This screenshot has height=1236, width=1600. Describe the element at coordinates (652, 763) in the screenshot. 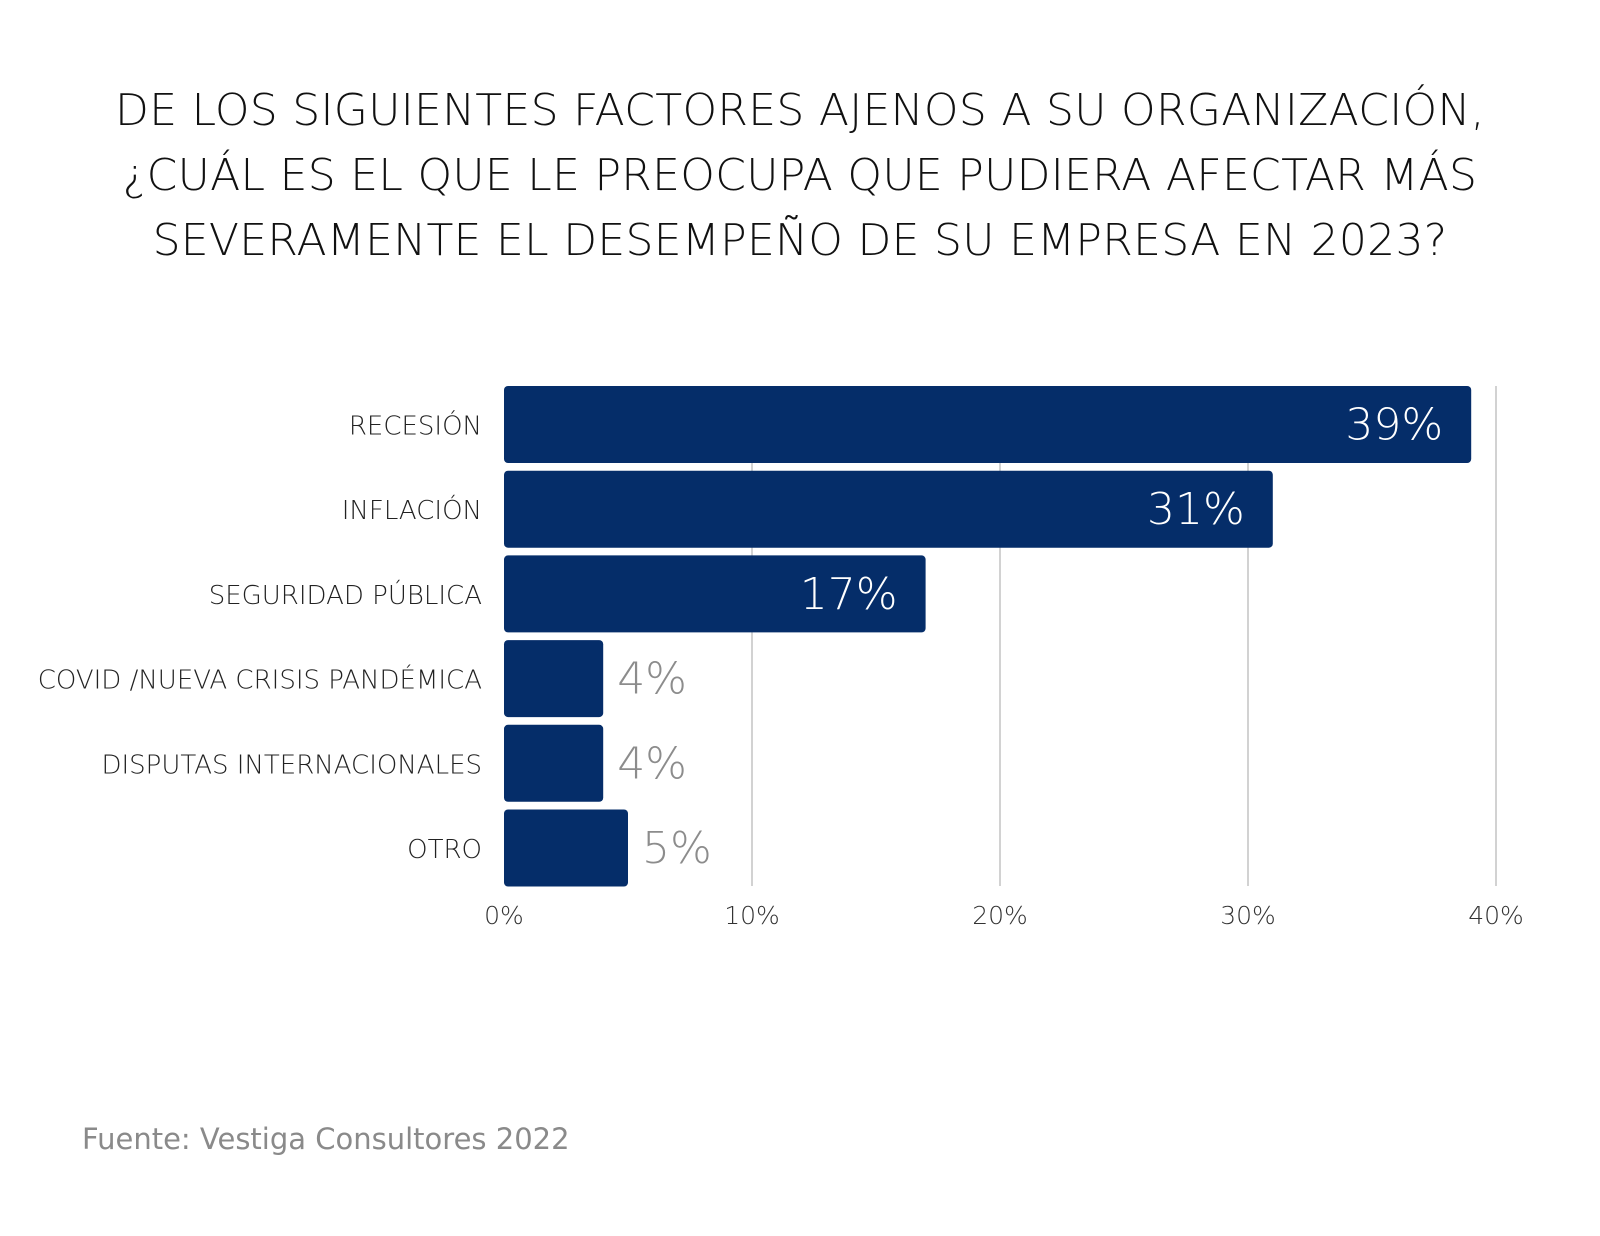

I see `data-label-4: 4%` at that location.